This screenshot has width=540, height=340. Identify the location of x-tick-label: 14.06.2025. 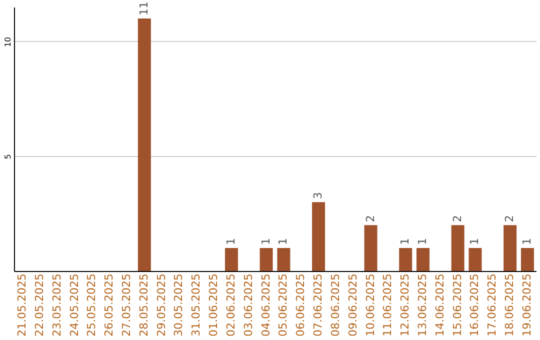
(439, 305).